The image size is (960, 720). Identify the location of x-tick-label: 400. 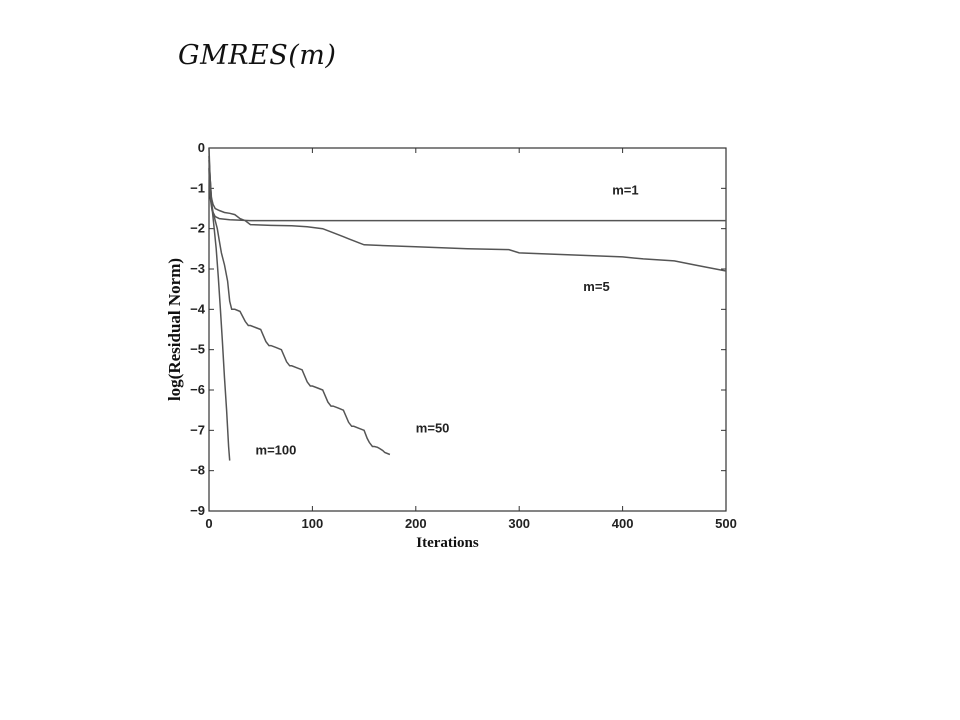
(623, 523).